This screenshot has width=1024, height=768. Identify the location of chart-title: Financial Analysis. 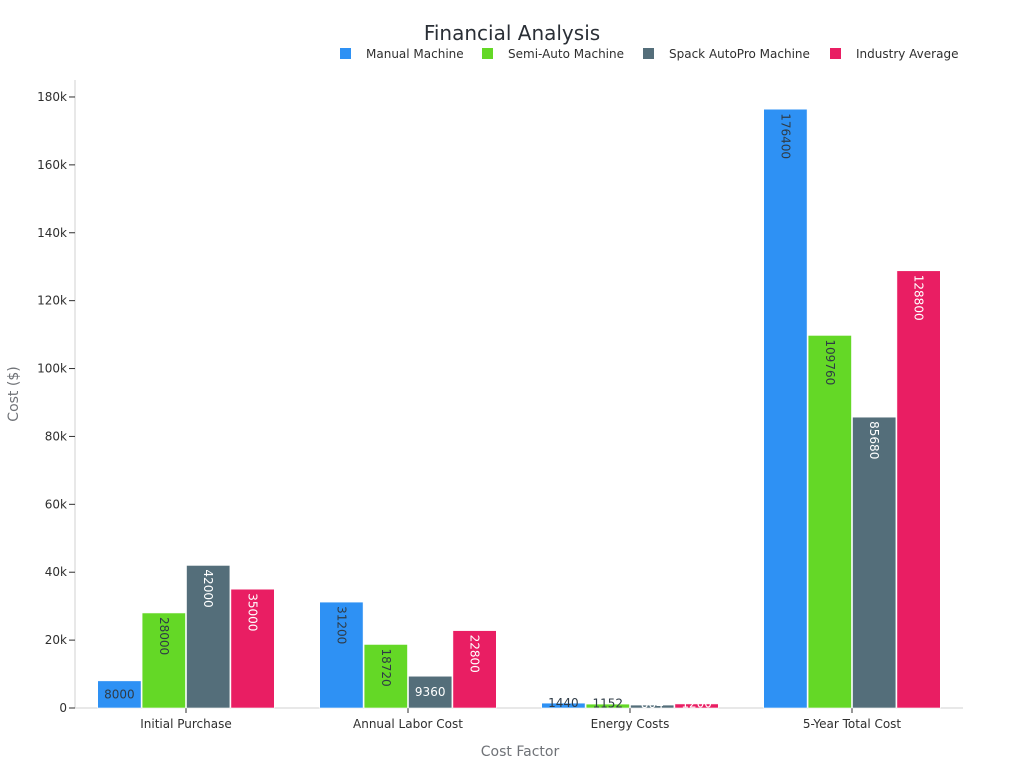
(512, 33).